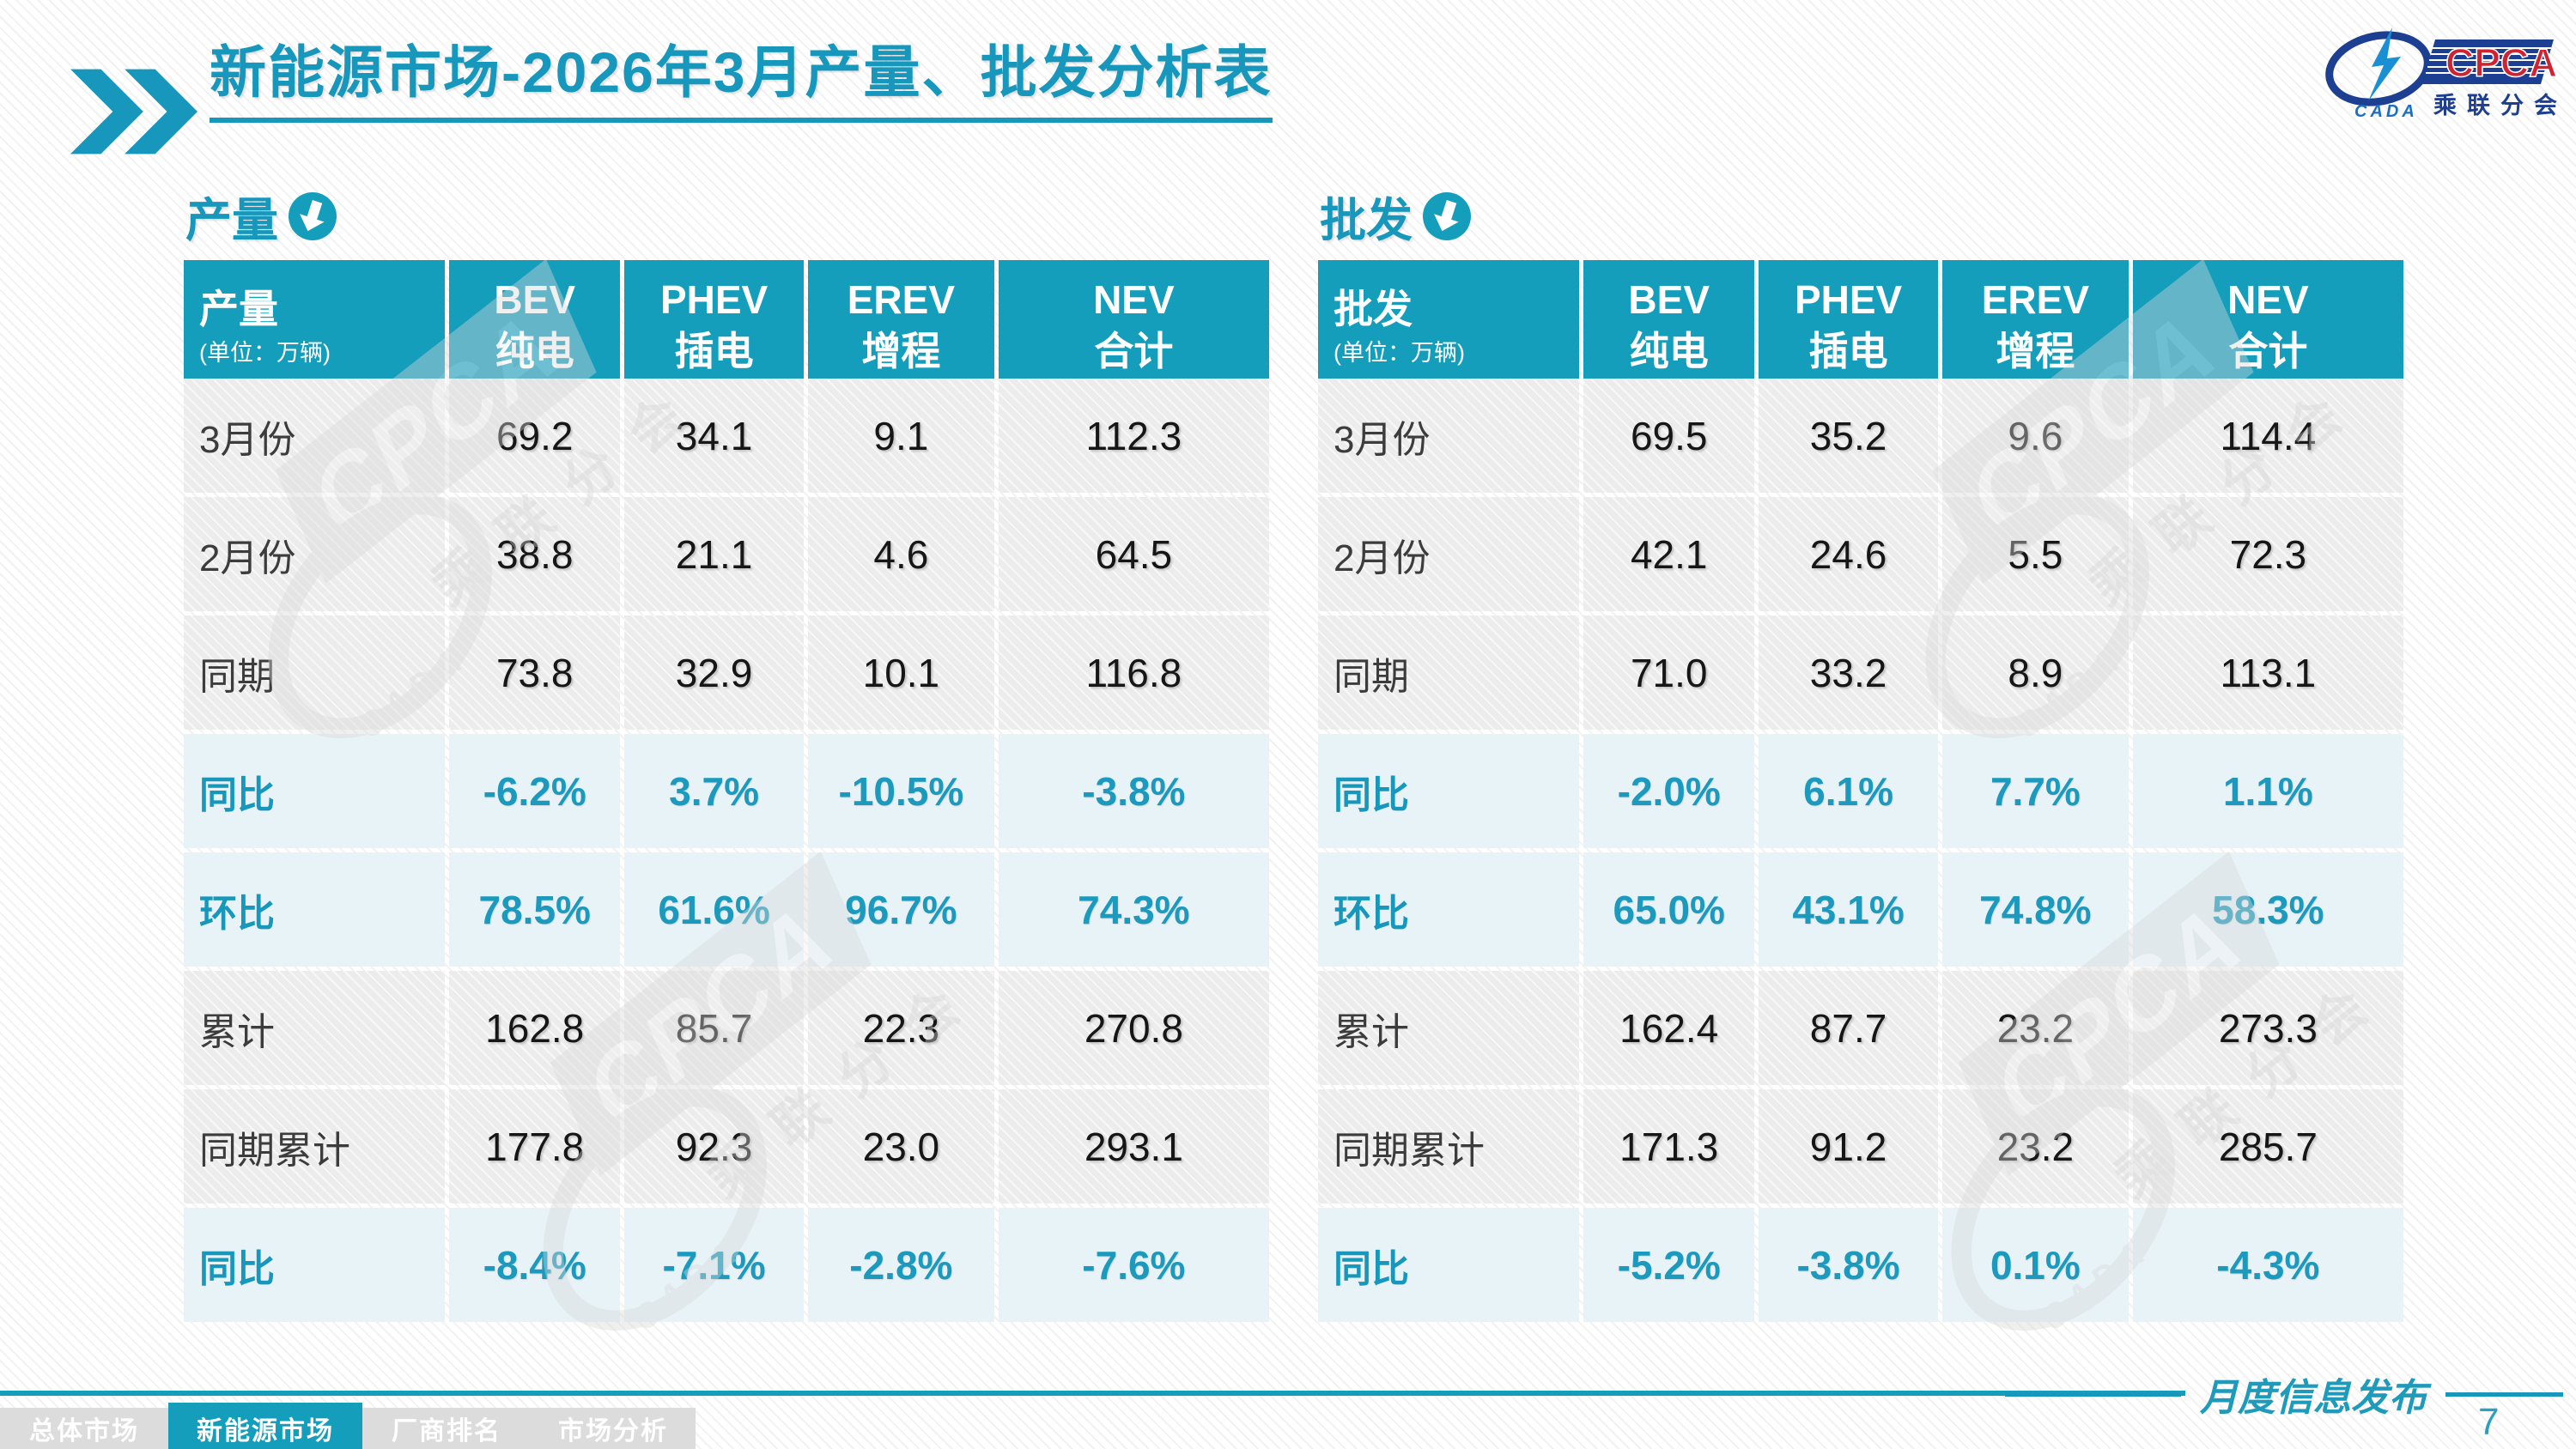 The height and width of the screenshot is (1449, 2576). Describe the element at coordinates (446, 1431) in the screenshot. I see `nav-tab-3: 厂商排名` at that location.